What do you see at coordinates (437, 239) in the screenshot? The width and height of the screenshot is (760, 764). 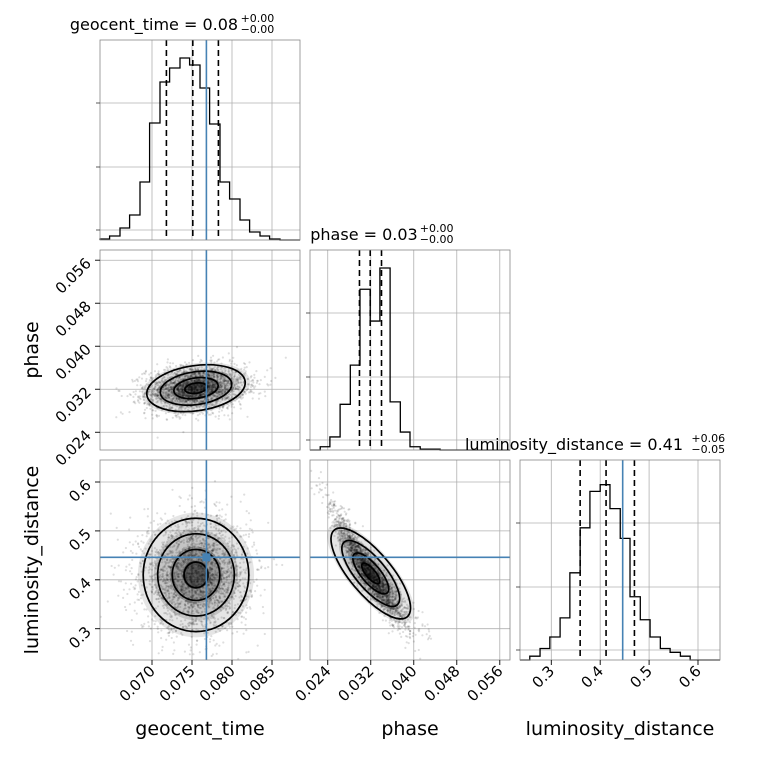 I see `panel-title-minus: −0.00` at bounding box center [437, 239].